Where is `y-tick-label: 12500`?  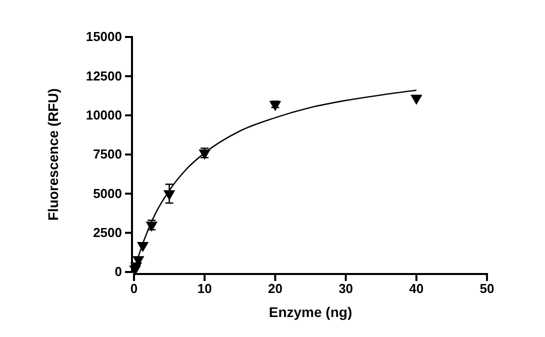 y-tick-label: 12500 is located at coordinates (104, 76).